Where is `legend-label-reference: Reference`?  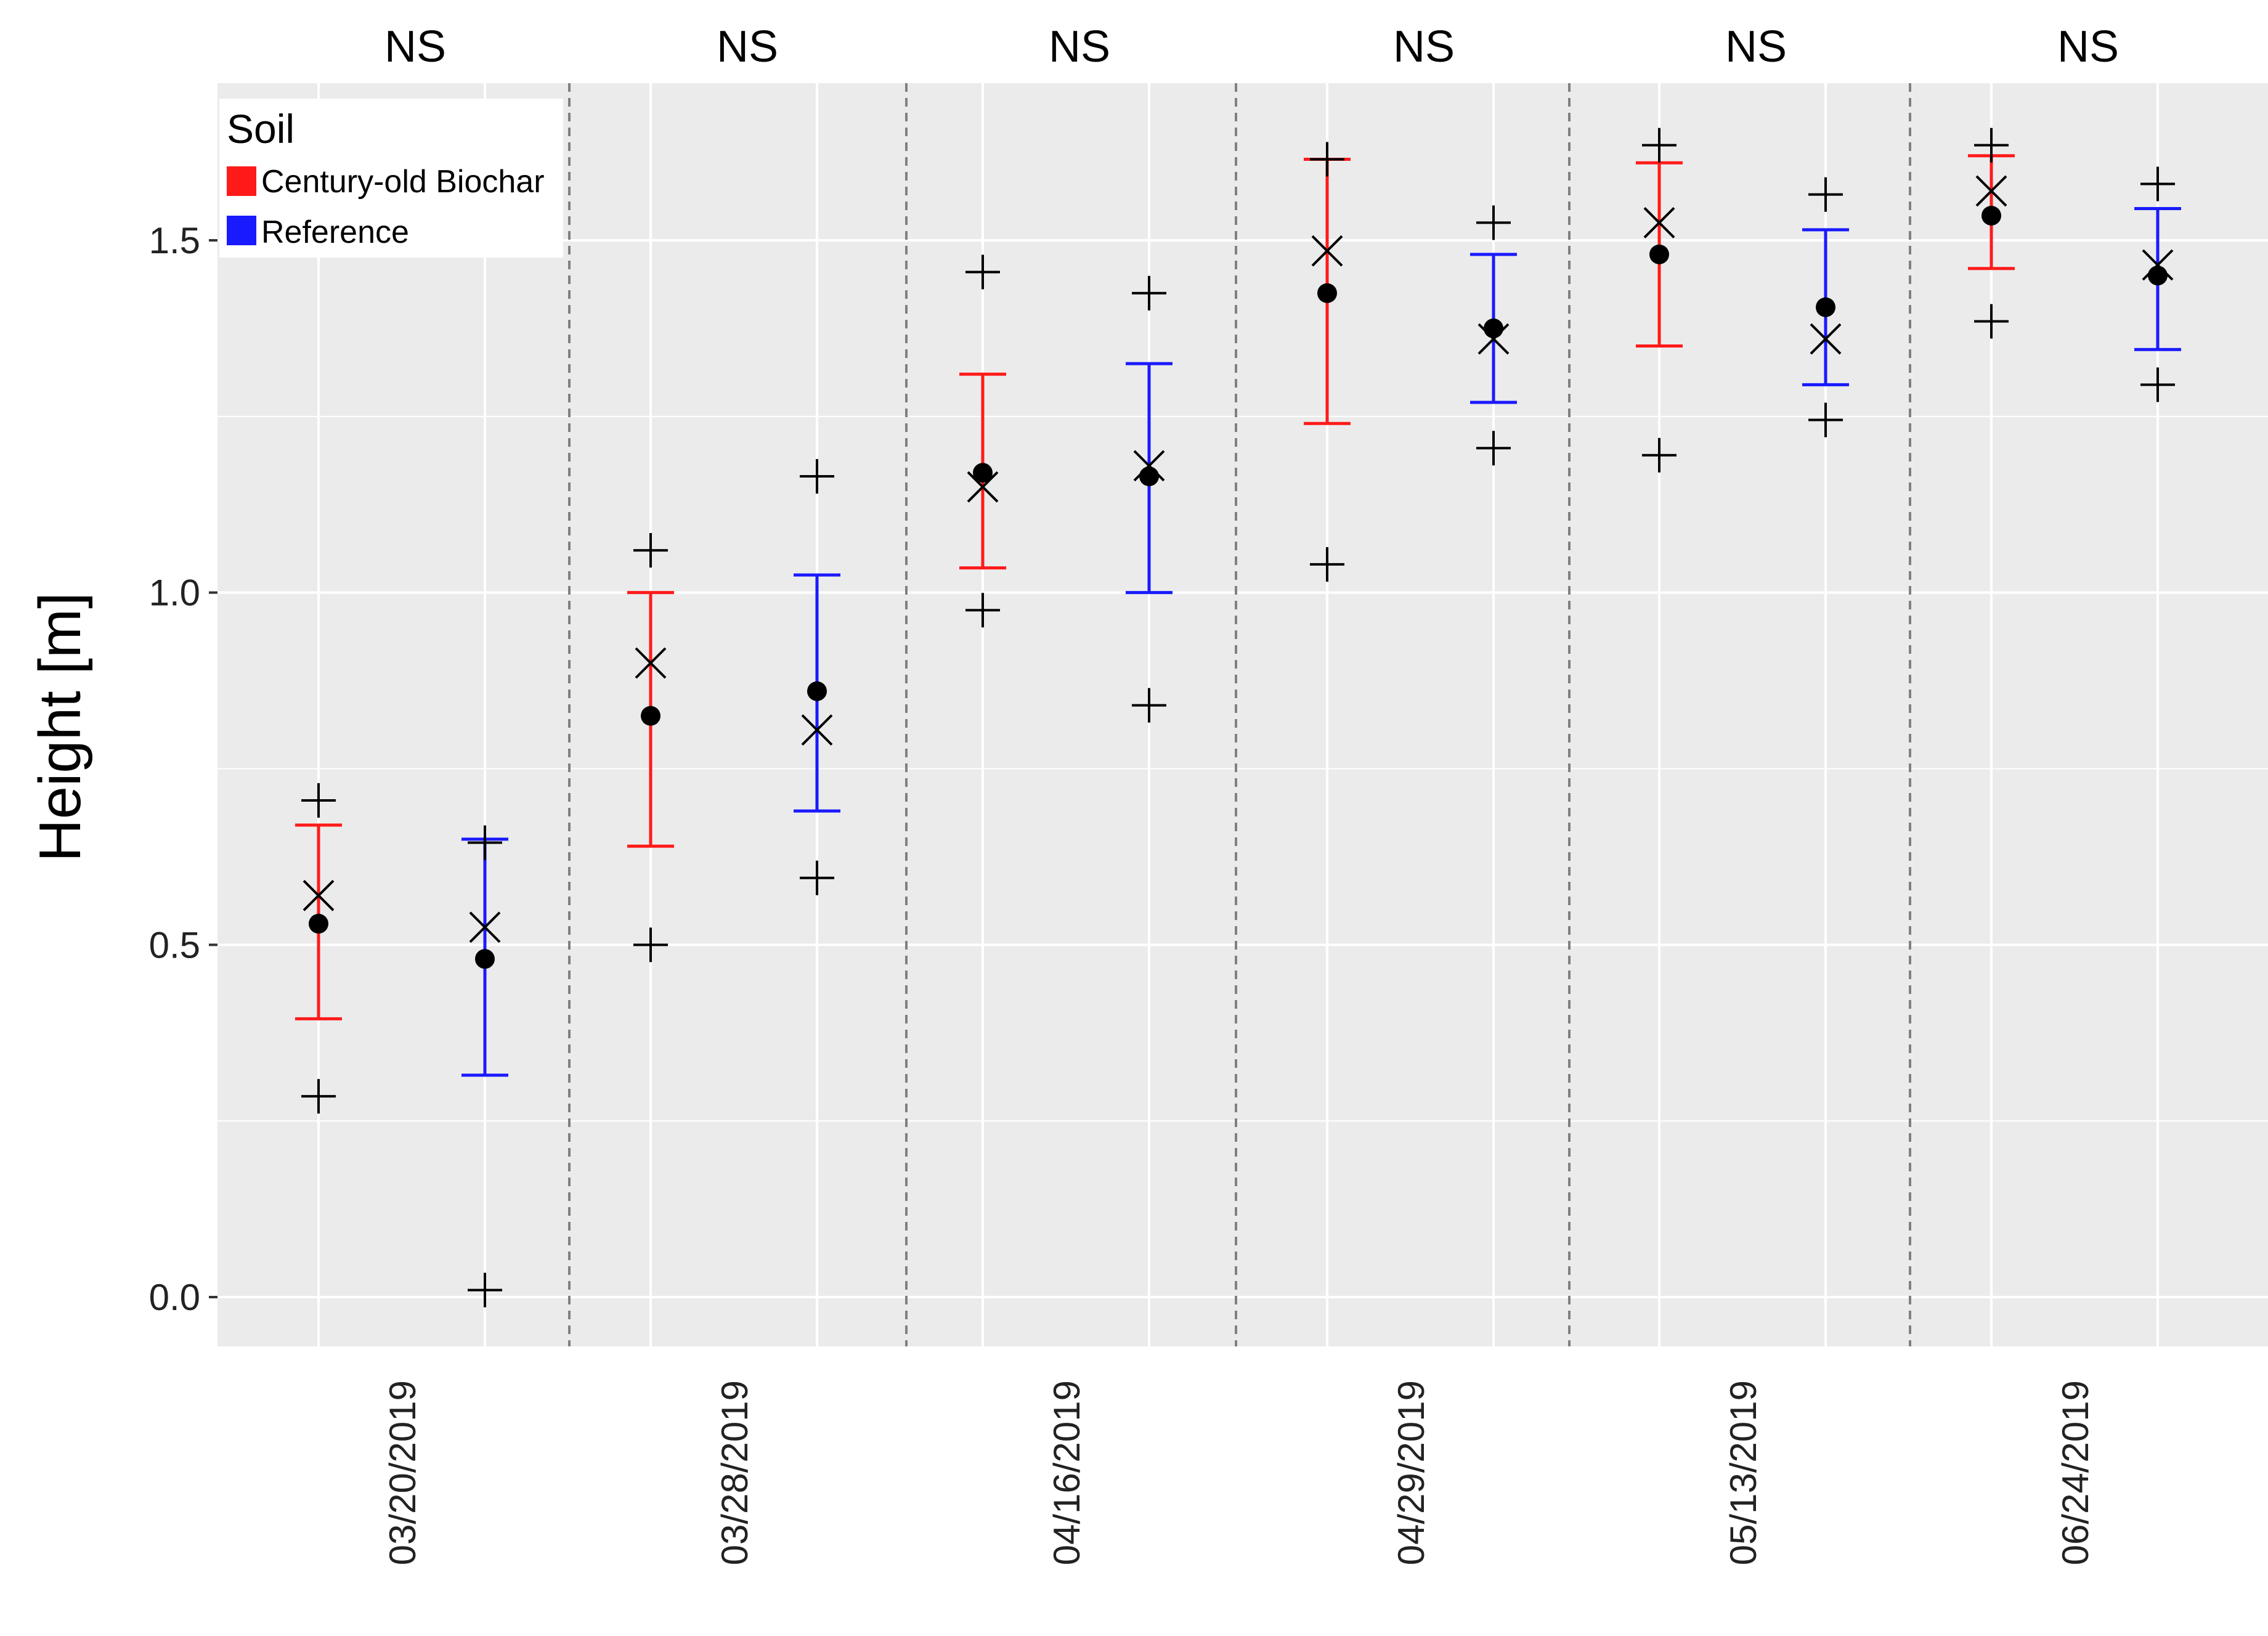 legend-label-reference: Reference is located at coordinates (335, 232).